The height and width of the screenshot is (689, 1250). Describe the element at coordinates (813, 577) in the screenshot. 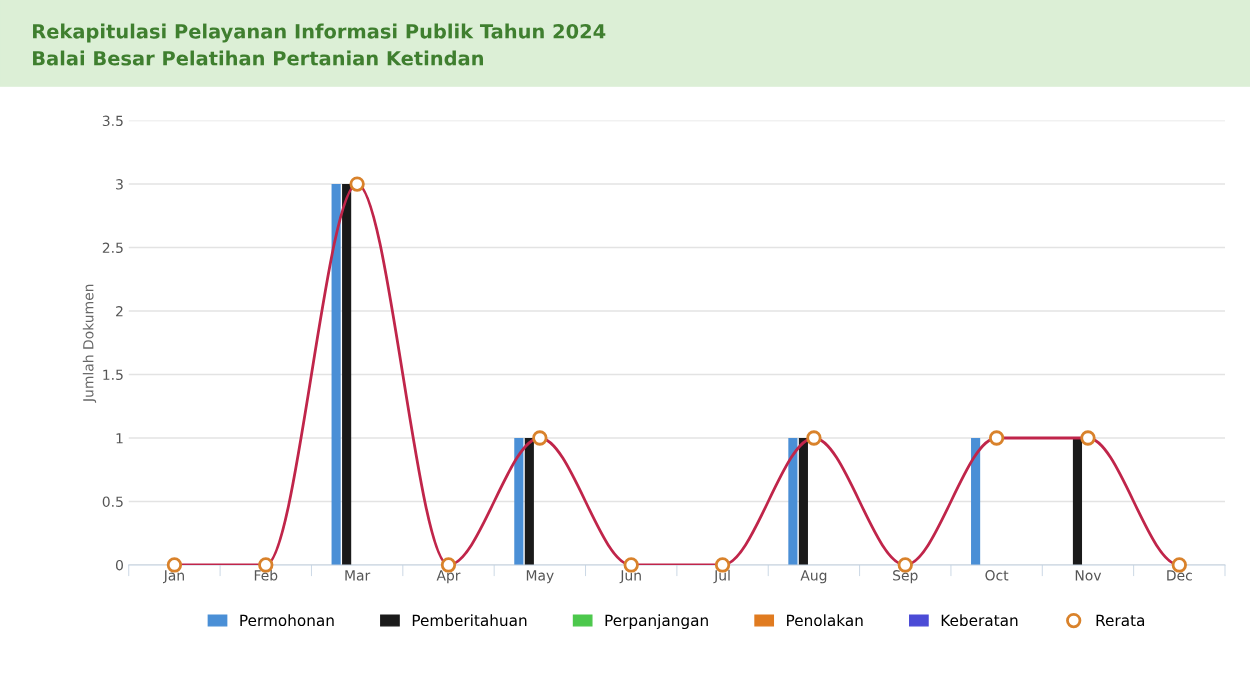

I see `x-tick-label: Aug` at that location.